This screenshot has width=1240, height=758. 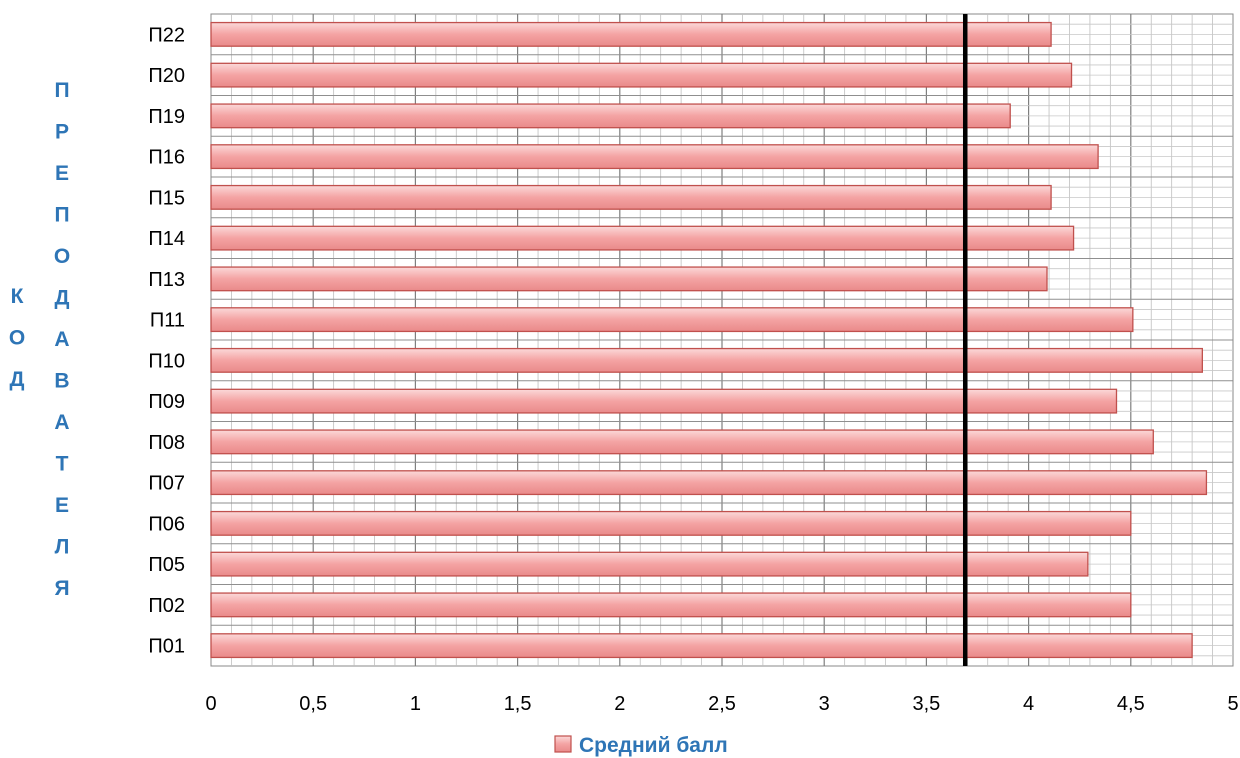 I want to click on x-tick-label: 0, so click(x=210, y=704).